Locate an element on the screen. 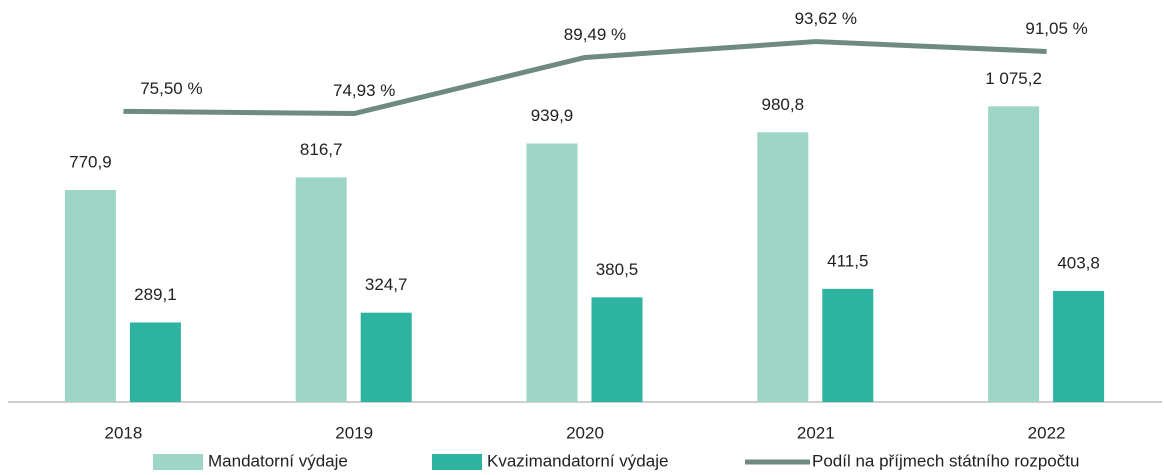 Image resolution: width=1164 pixels, height=475 pixels. data-label: 324,7 is located at coordinates (386, 284).